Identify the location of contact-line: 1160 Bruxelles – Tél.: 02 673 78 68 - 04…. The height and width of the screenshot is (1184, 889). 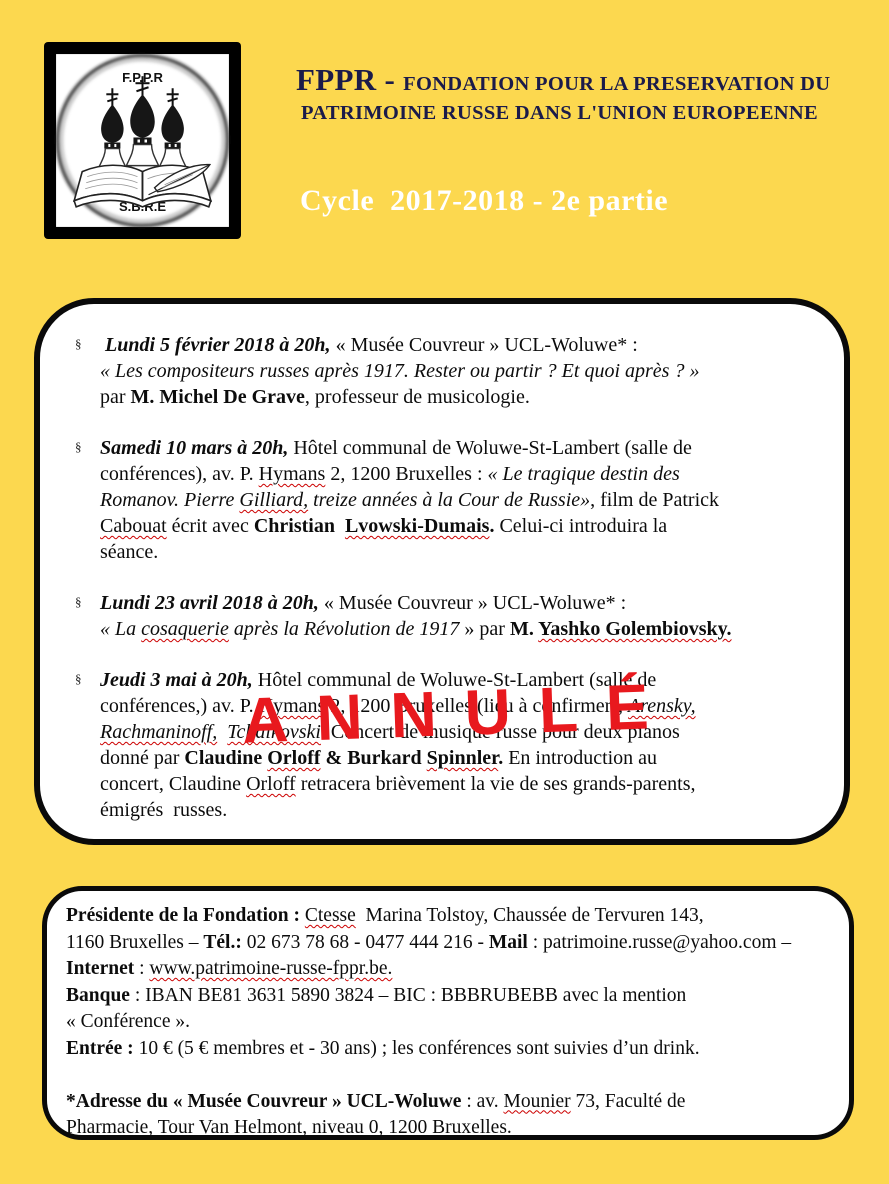
(429, 942).